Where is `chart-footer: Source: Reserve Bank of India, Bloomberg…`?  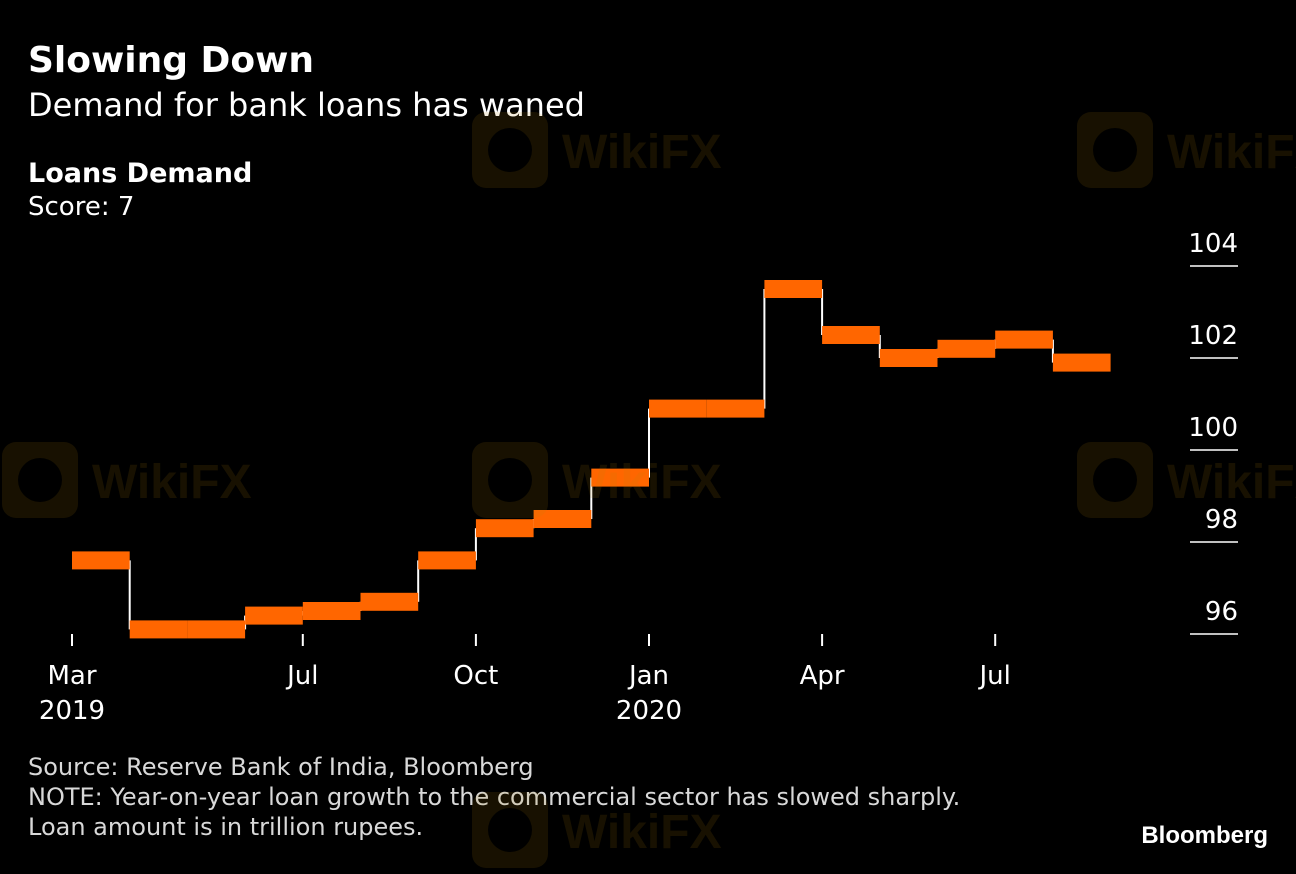 chart-footer: Source: Reserve Bank of India, Bloomberg… is located at coordinates (494, 797).